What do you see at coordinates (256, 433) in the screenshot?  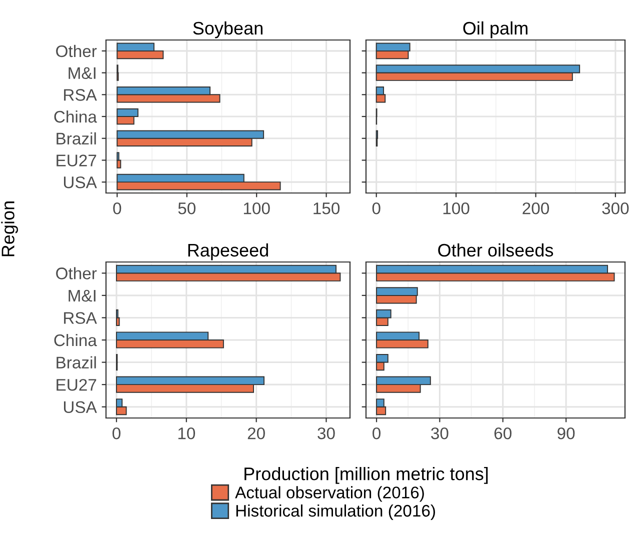 I see `x-tick-label: 20` at bounding box center [256, 433].